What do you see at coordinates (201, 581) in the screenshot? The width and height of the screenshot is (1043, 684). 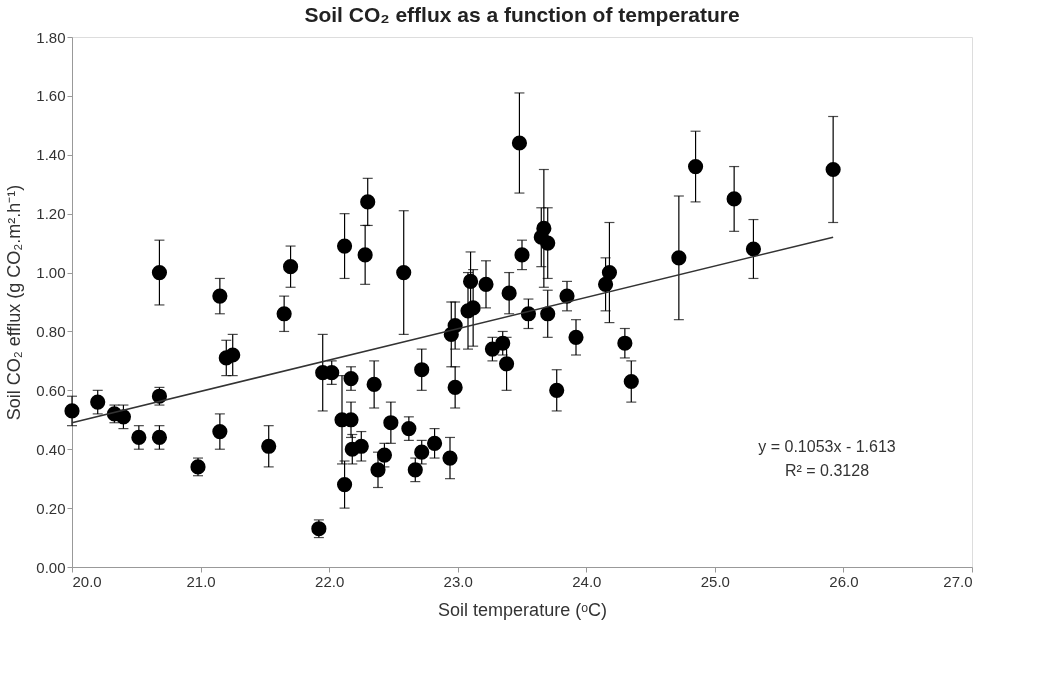 I see `x-tick-label: 21.0` at bounding box center [201, 581].